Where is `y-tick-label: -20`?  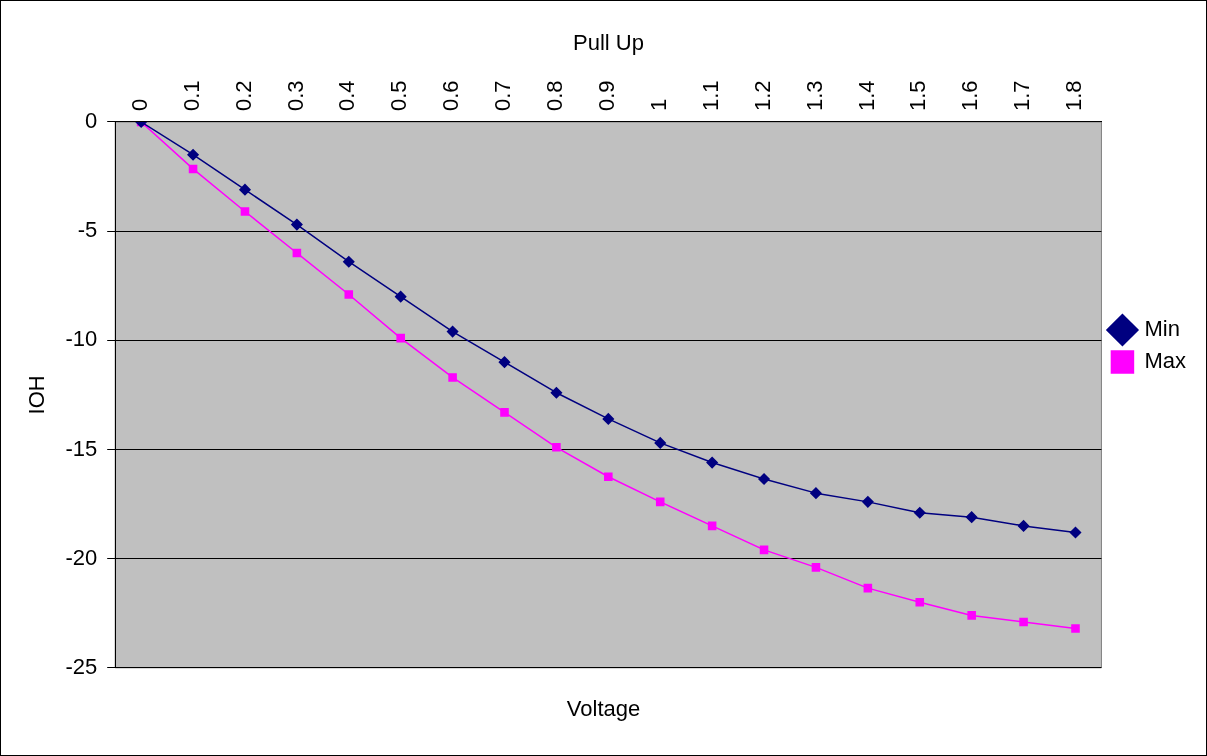 y-tick-label: -20 is located at coordinates (81, 557).